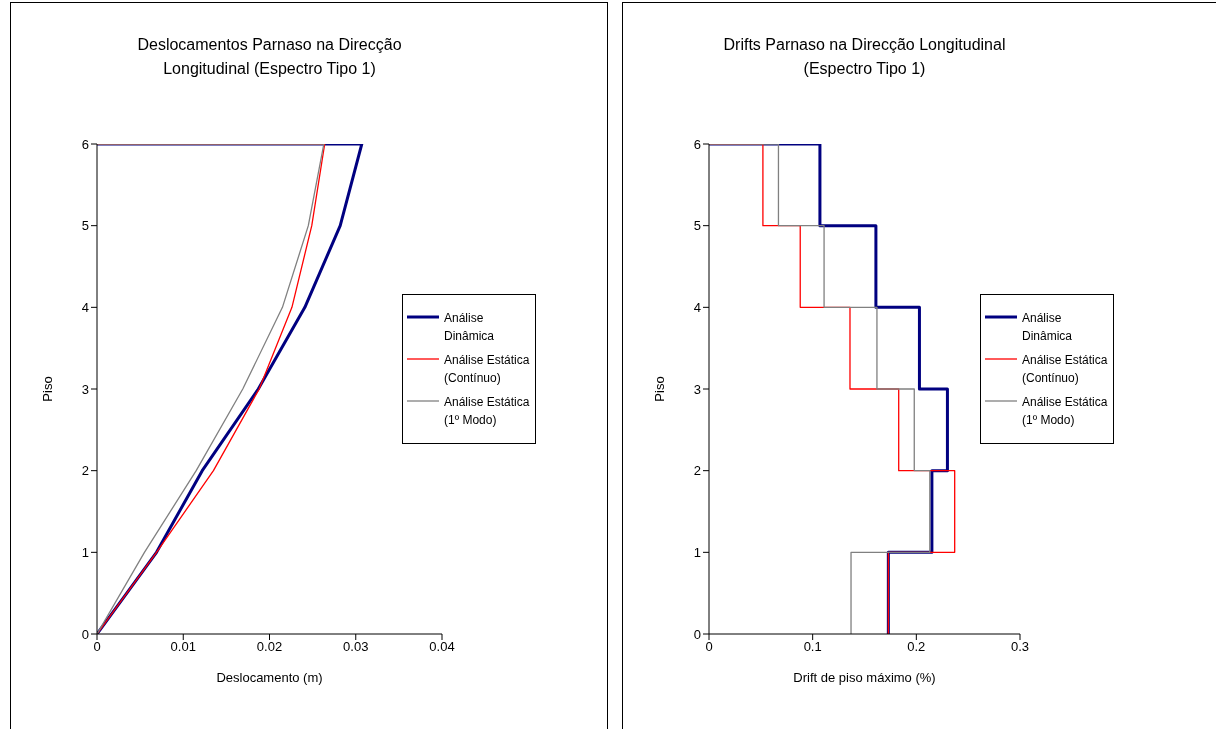 The height and width of the screenshot is (729, 1216). I want to click on x-tick-label: 0.03, so click(356, 647).